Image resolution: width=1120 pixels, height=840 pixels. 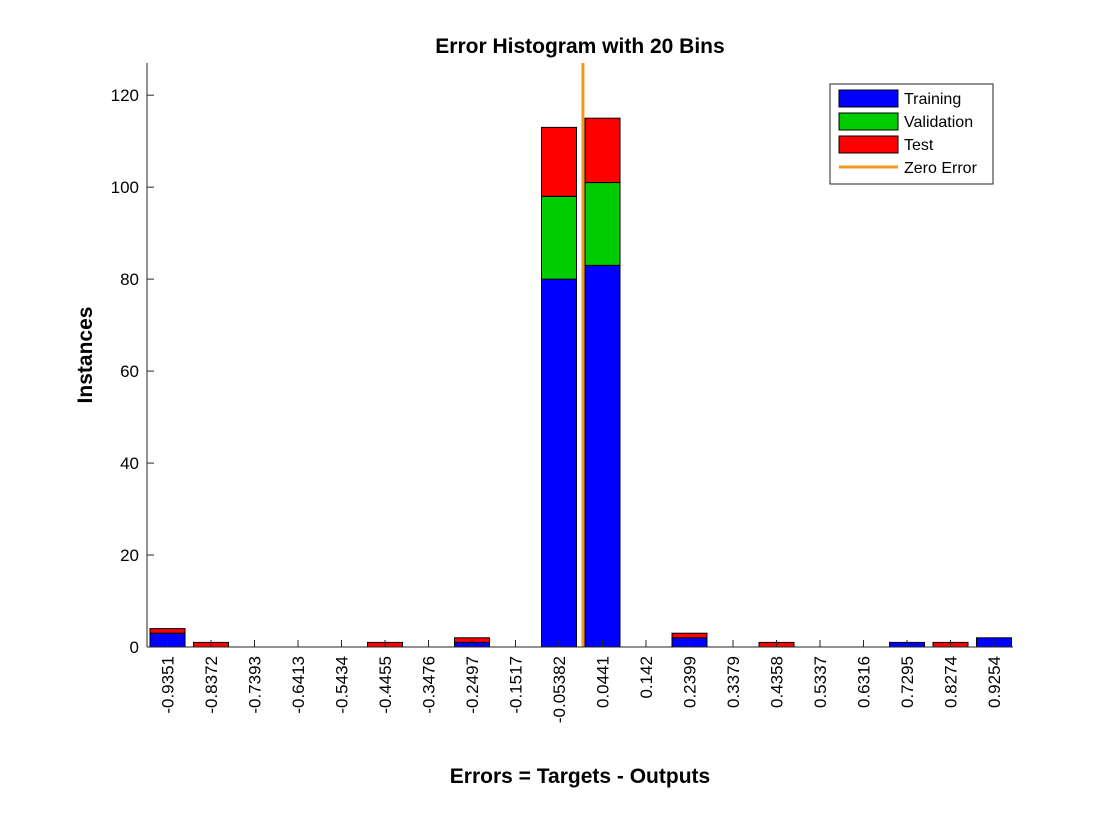 I want to click on y-tick-label: 60, so click(x=129, y=371).